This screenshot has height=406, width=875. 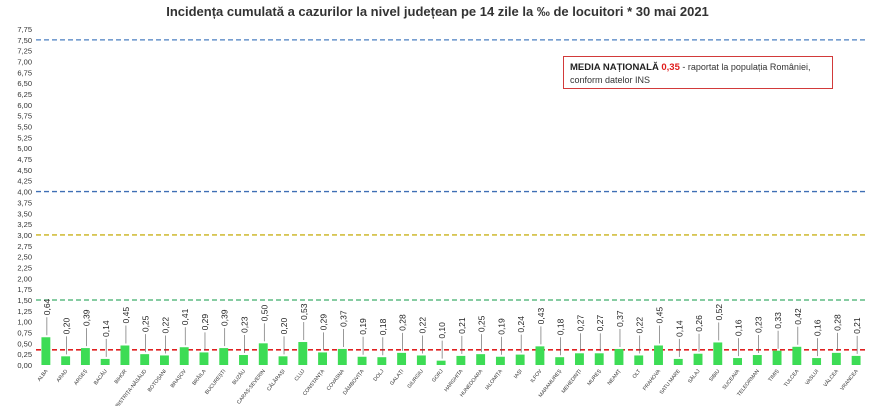 What do you see at coordinates (24, 224) in the screenshot?
I see `y-tick-label: 3,25` at bounding box center [24, 224].